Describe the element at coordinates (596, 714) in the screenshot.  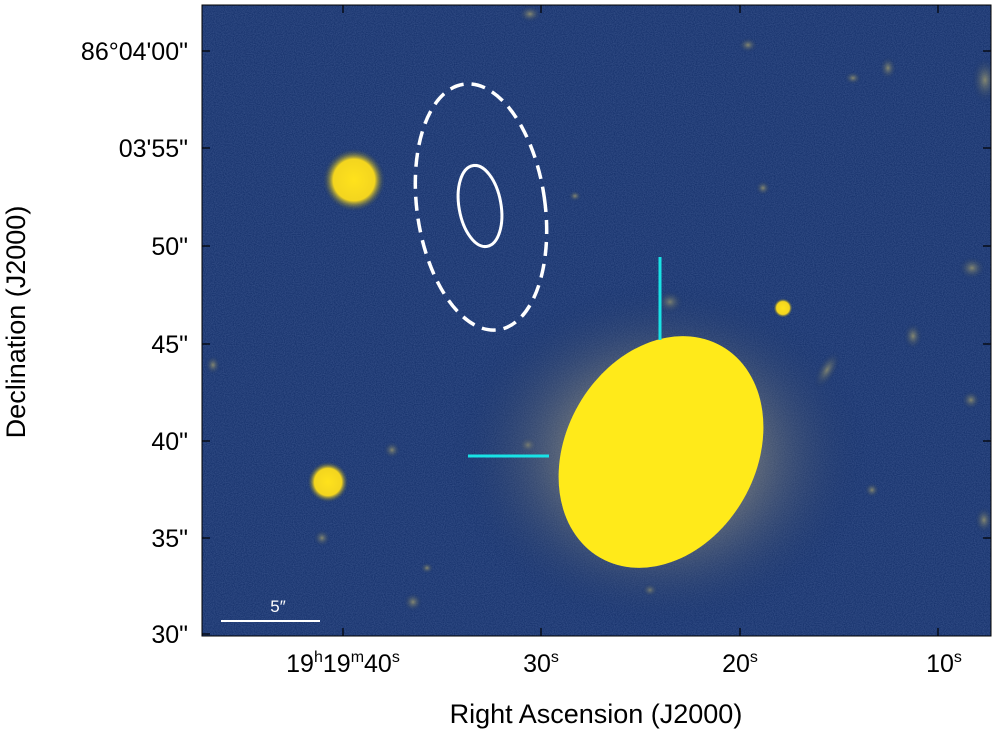
I see `x-axis-label: Right Ascension (J2000)` at that location.